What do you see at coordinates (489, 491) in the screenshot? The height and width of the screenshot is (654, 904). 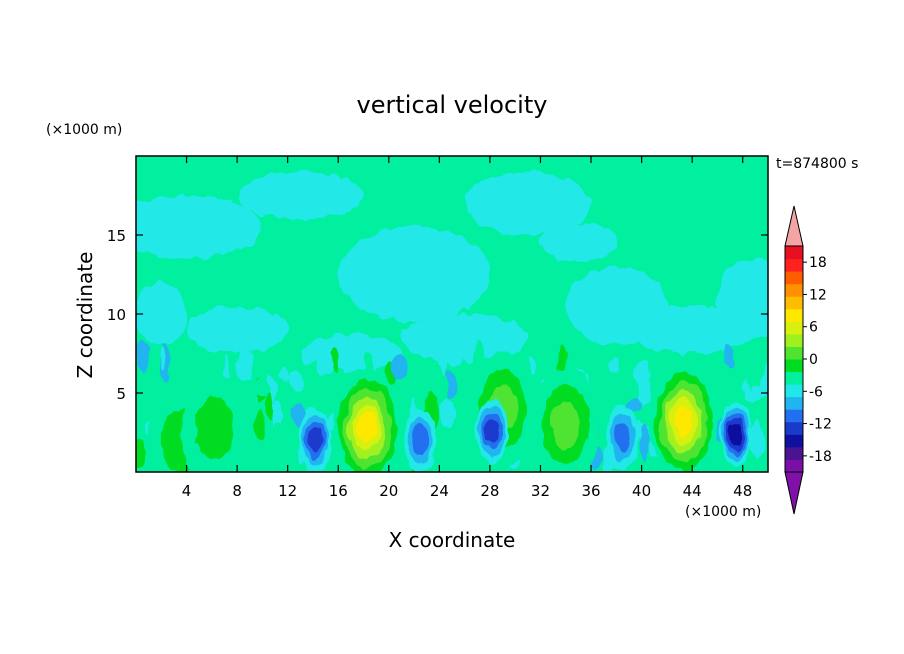 I see `x-tick-label: 28` at bounding box center [489, 491].